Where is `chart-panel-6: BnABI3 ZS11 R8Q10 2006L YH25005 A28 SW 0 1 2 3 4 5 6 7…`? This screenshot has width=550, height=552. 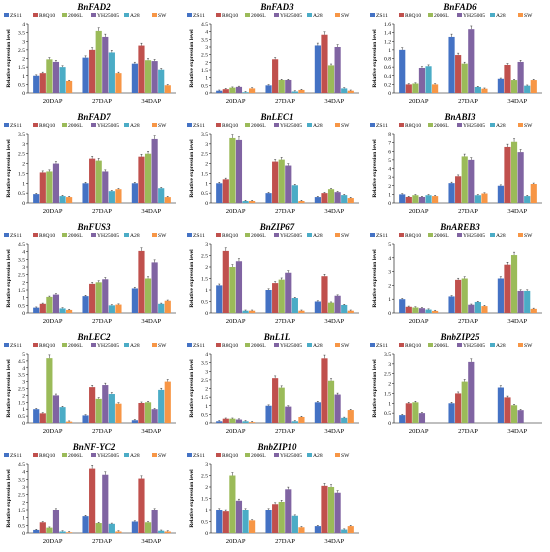
chart-panel-6: BnABI3 ZS11 R8Q10 2006L YH25005 A28 SW 0 1 2 3 4 5 6 7… is located at coordinates (456, 163).